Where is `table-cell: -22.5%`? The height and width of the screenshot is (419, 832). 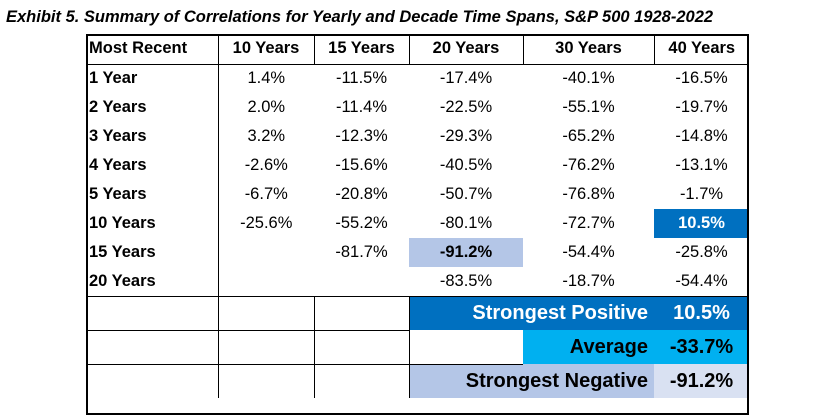
table-cell: -22.5% is located at coordinates (466, 107).